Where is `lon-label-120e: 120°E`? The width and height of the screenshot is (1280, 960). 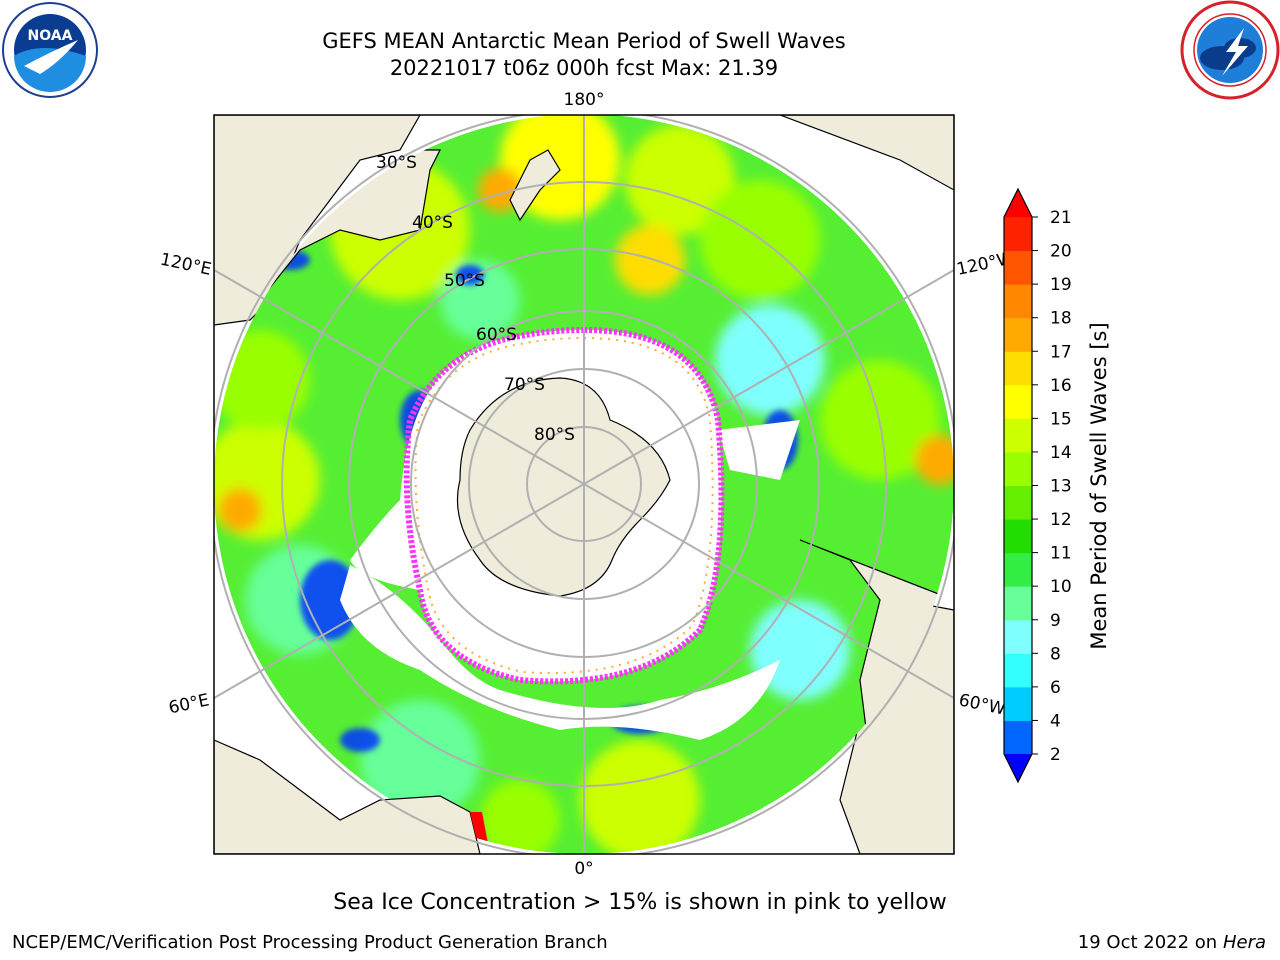 lon-label-120e: 120°E is located at coordinates (185, 265).